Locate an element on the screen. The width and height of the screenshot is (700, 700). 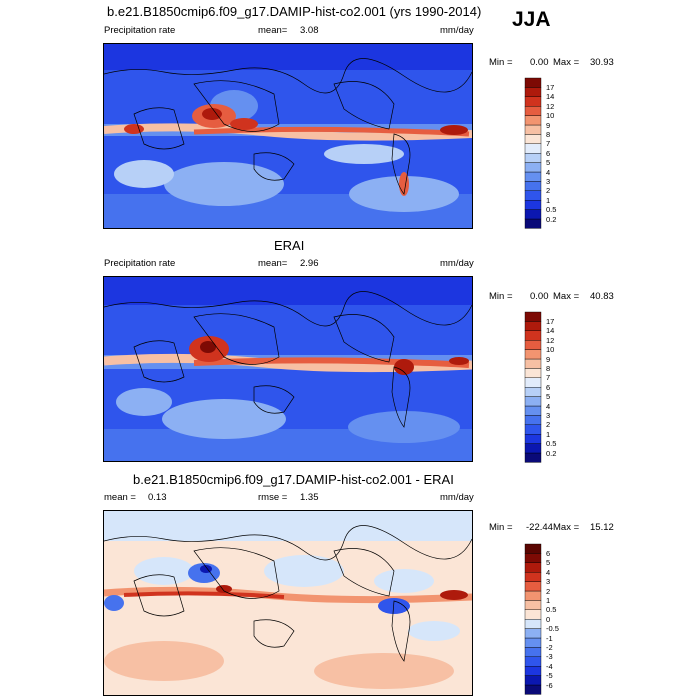
panel1-map is located at coordinates (288, 136).